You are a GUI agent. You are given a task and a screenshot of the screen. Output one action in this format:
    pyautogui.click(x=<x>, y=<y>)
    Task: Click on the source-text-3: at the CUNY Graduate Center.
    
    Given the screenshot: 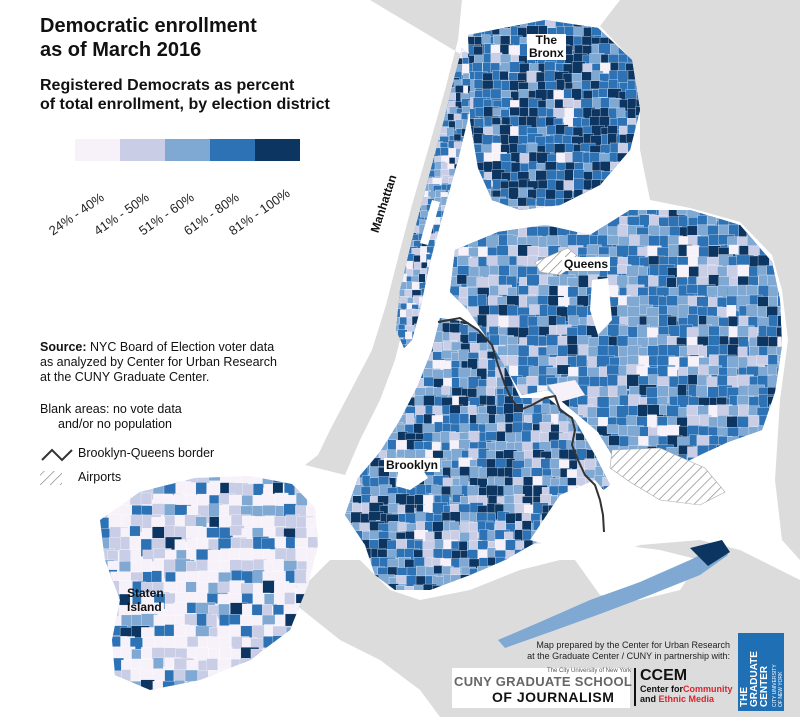 What is the action you would take?
    pyautogui.click(x=125, y=377)
    